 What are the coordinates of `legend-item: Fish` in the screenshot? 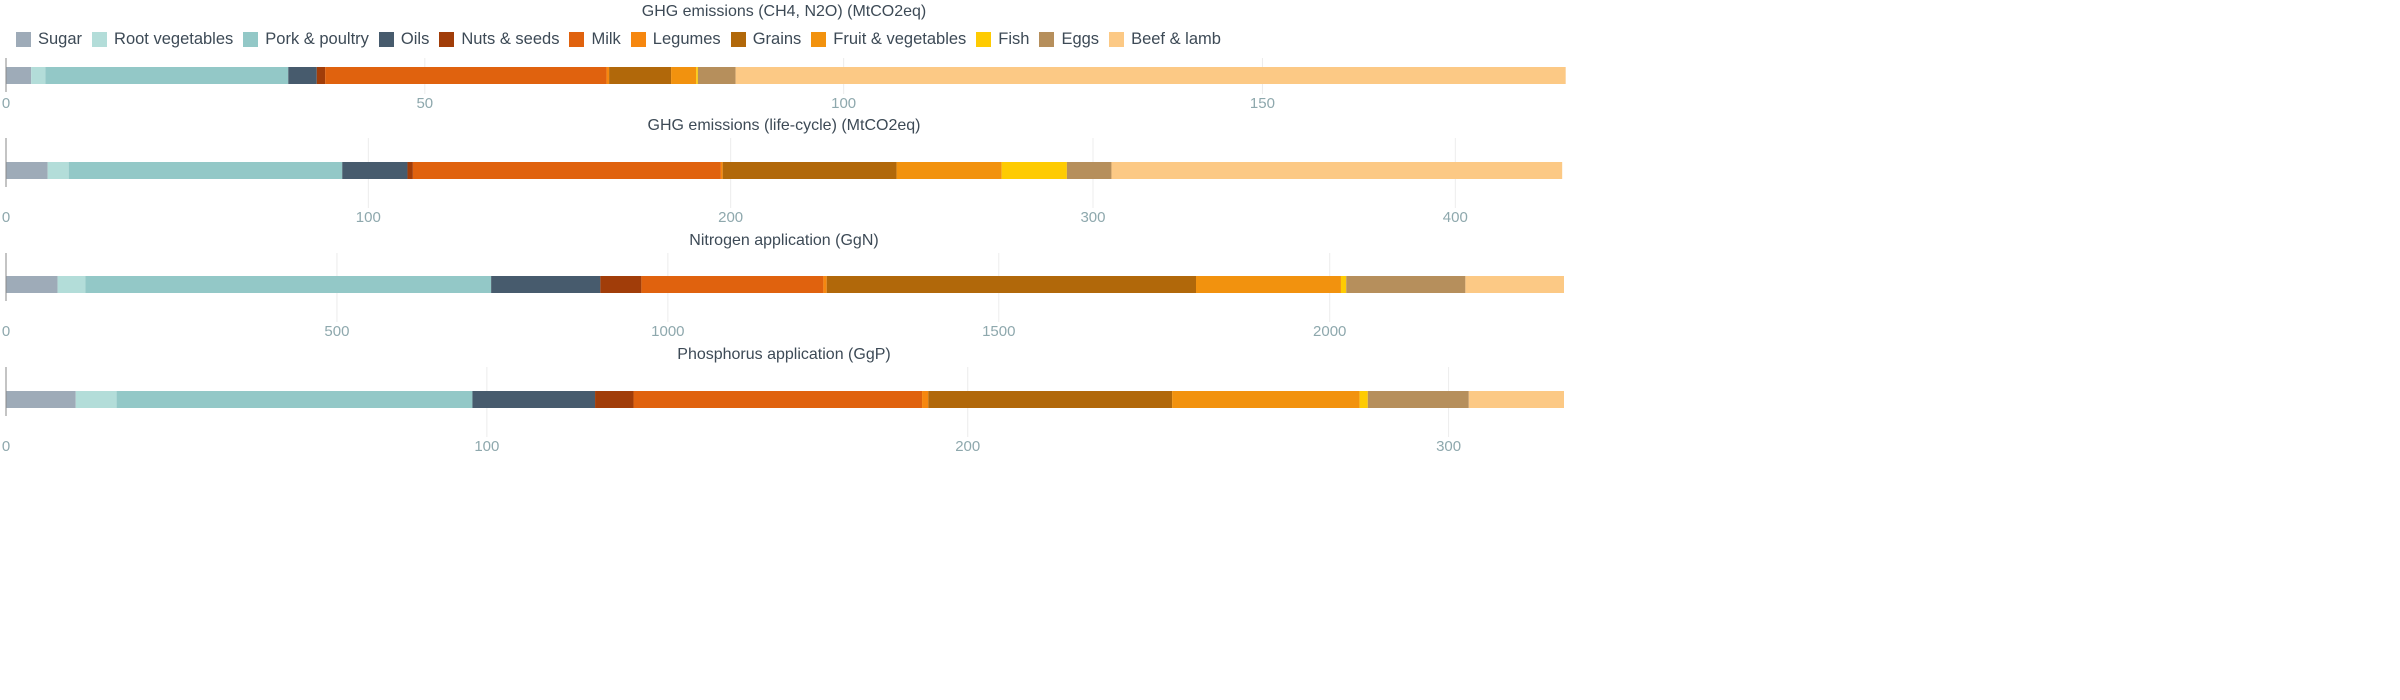 It's located at (1002, 39).